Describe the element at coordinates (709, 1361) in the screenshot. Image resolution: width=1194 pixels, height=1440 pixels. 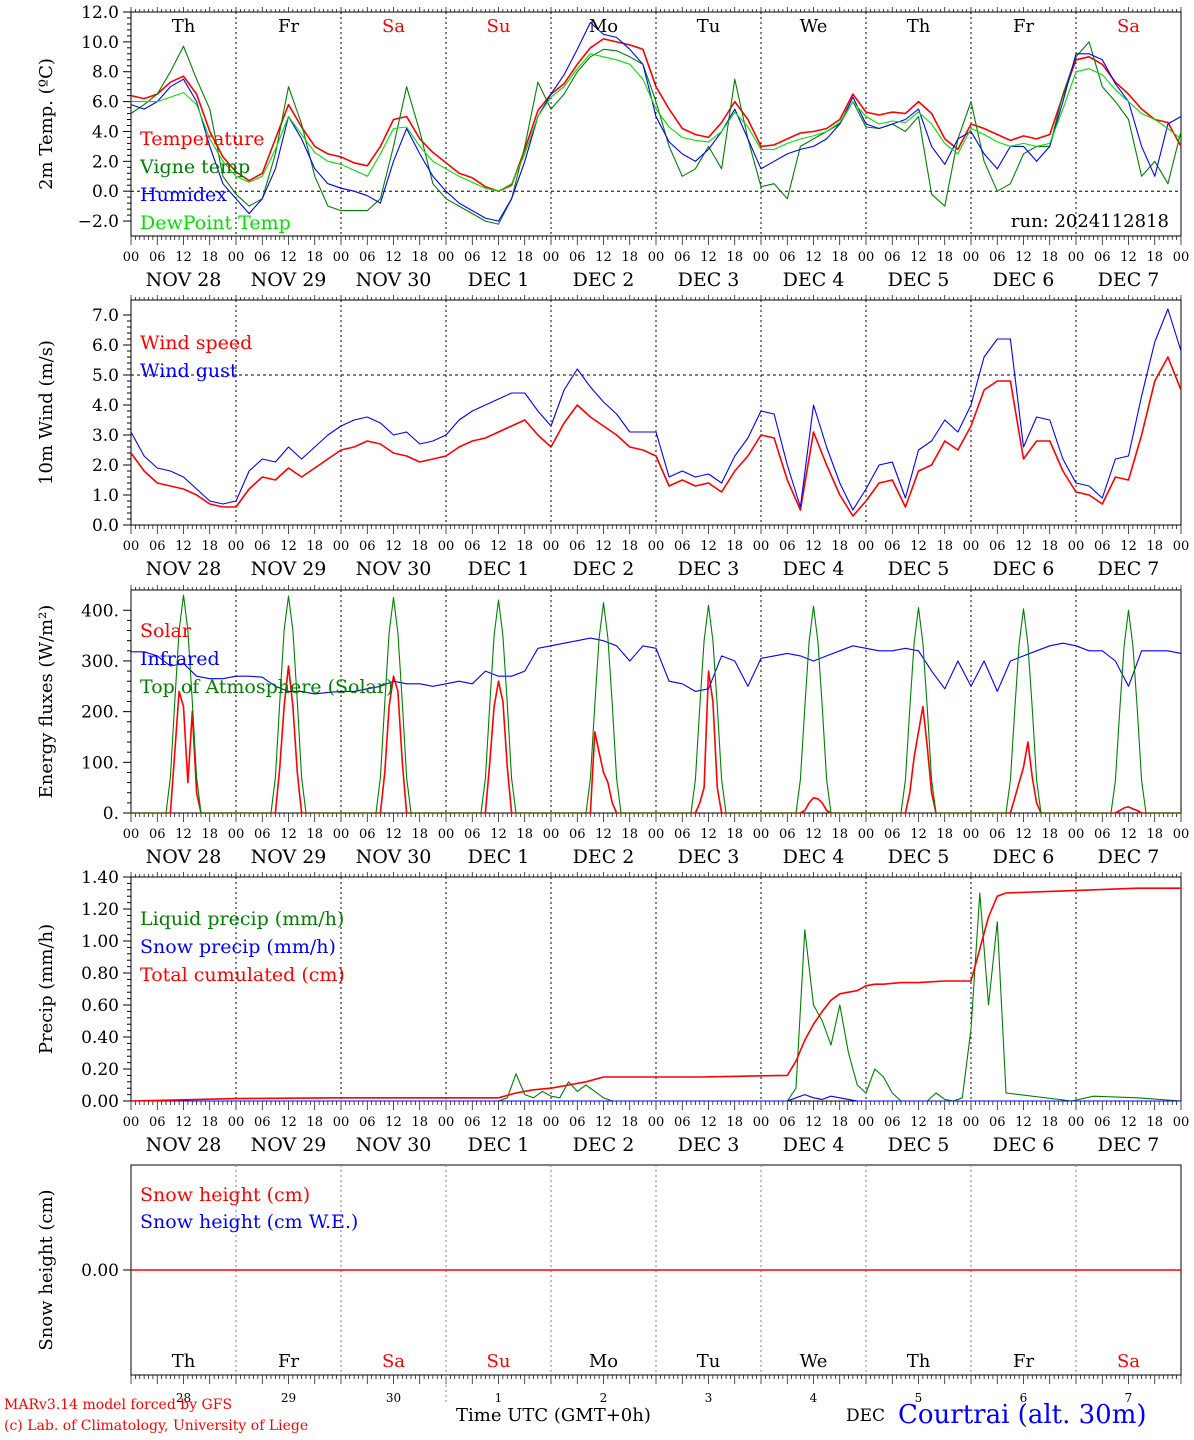
I see `weekday-label: Tu` at that location.